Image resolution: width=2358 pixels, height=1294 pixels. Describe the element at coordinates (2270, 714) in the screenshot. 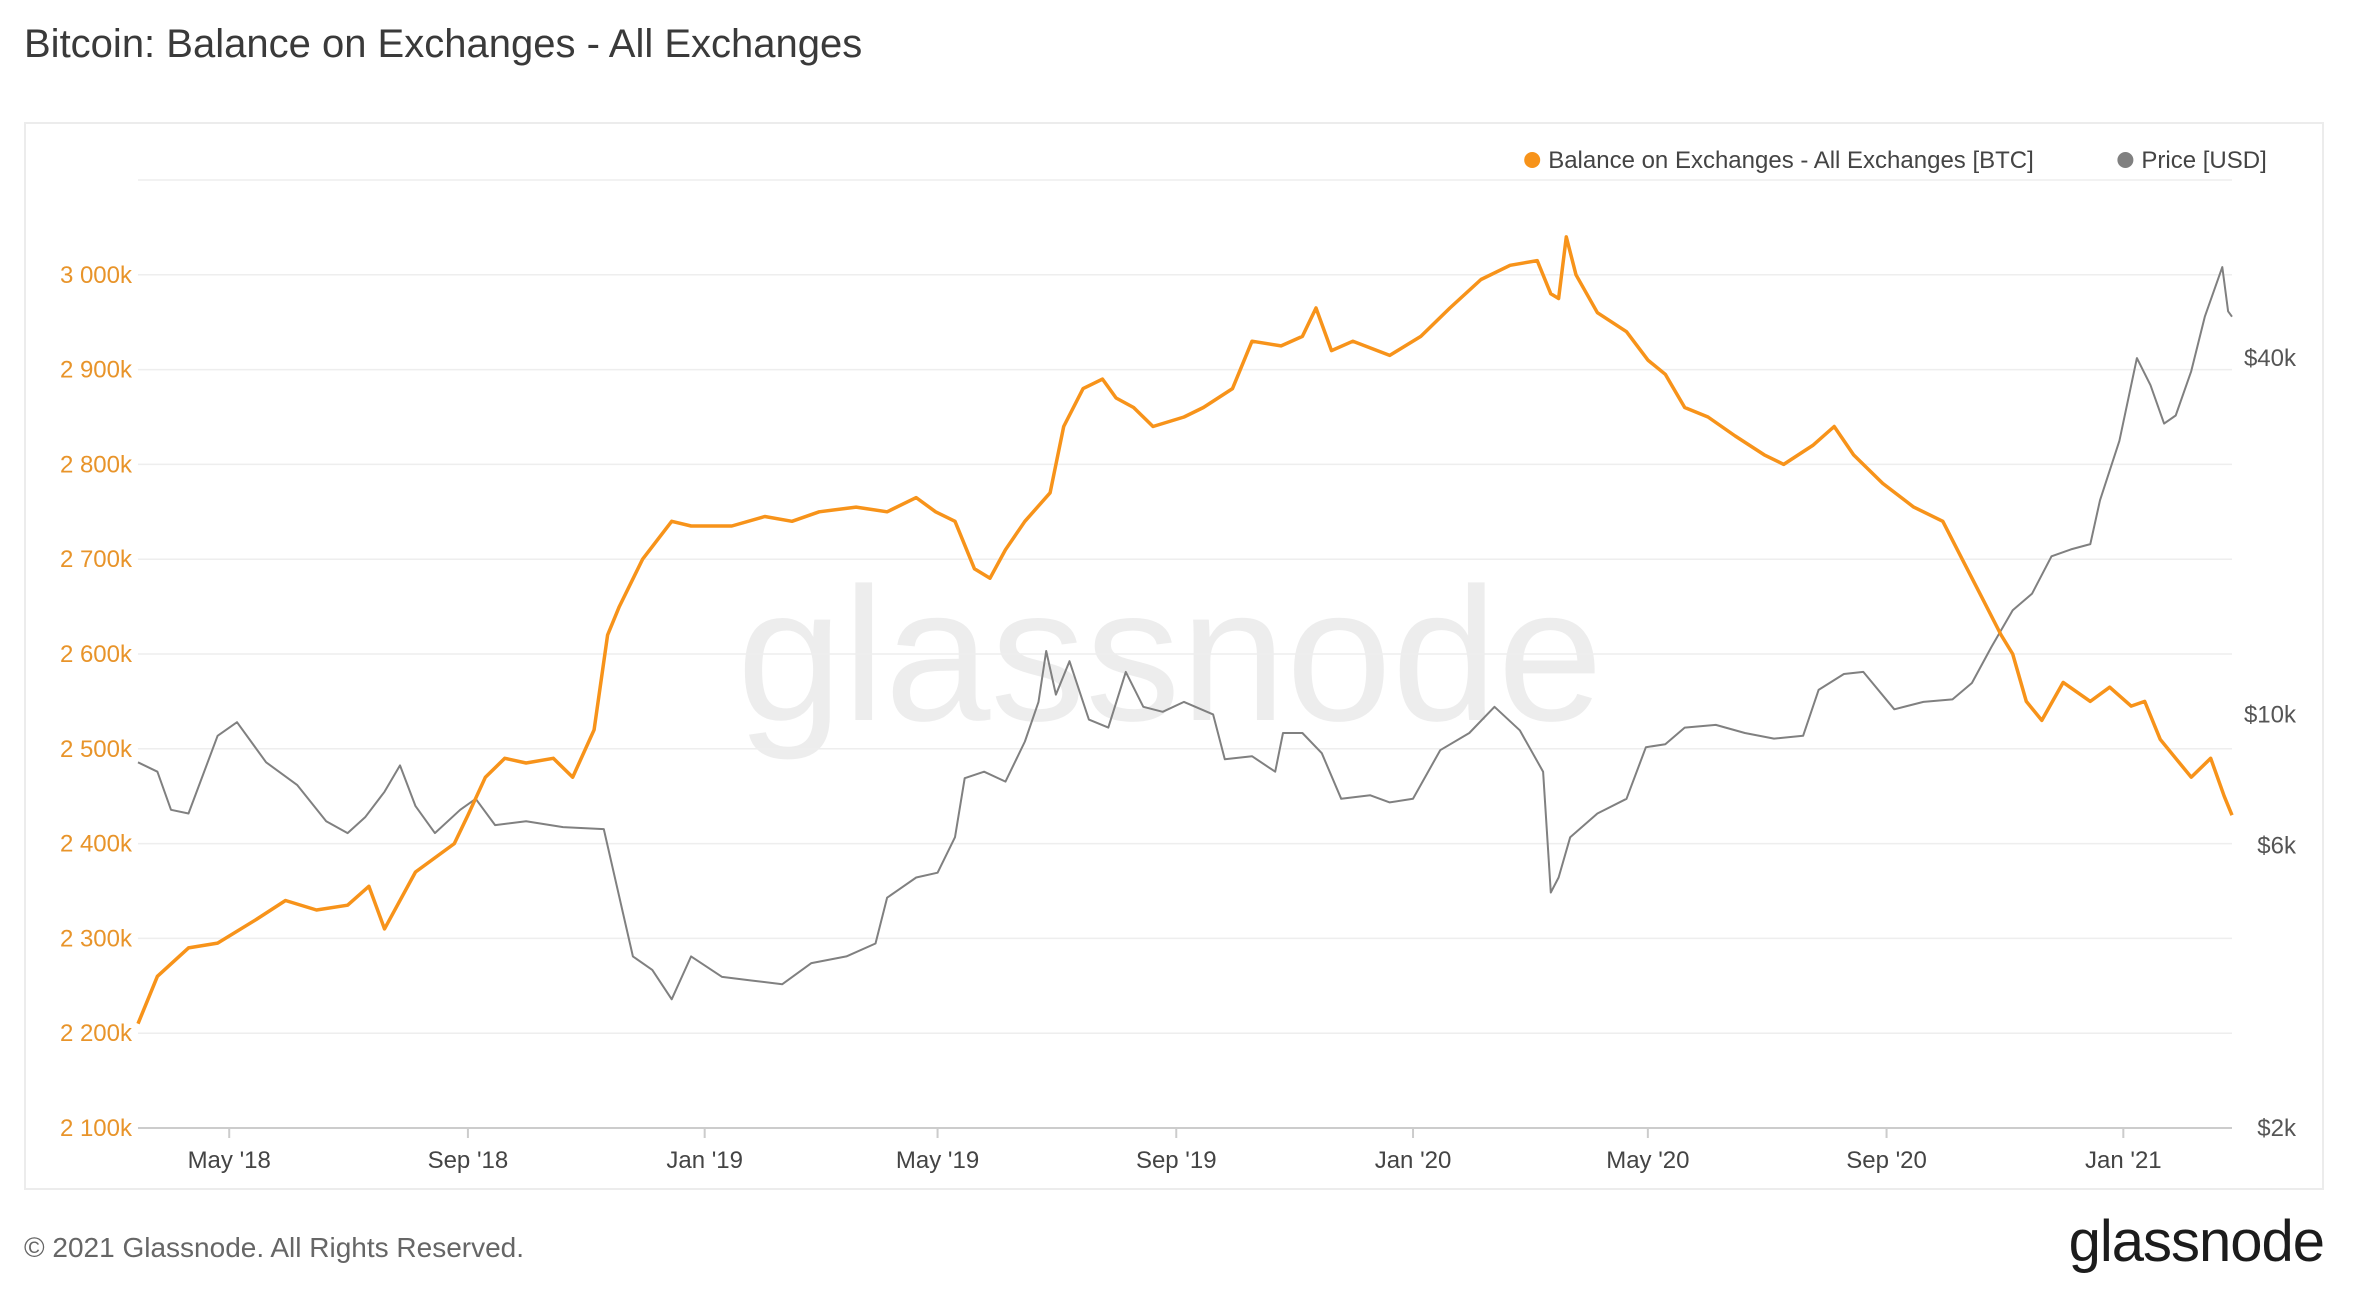

I see `right-tick-label: $10k` at that location.